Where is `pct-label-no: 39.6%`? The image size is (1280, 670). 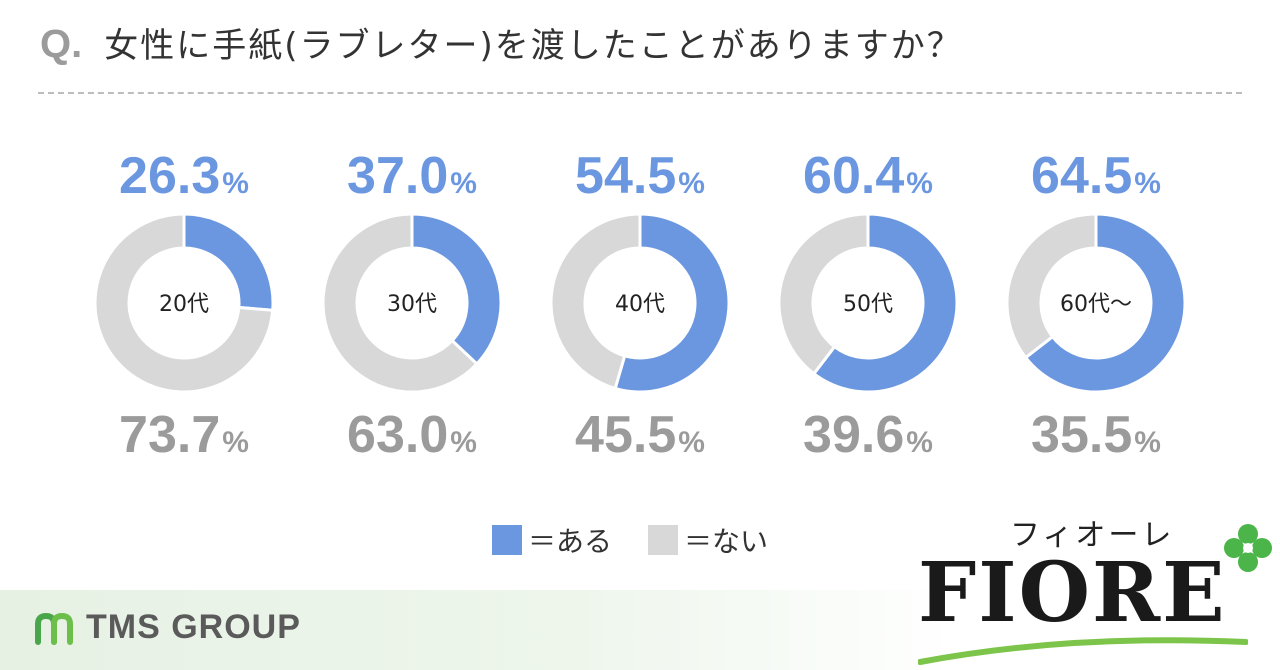 pct-label-no: 39.6% is located at coordinates (868, 435).